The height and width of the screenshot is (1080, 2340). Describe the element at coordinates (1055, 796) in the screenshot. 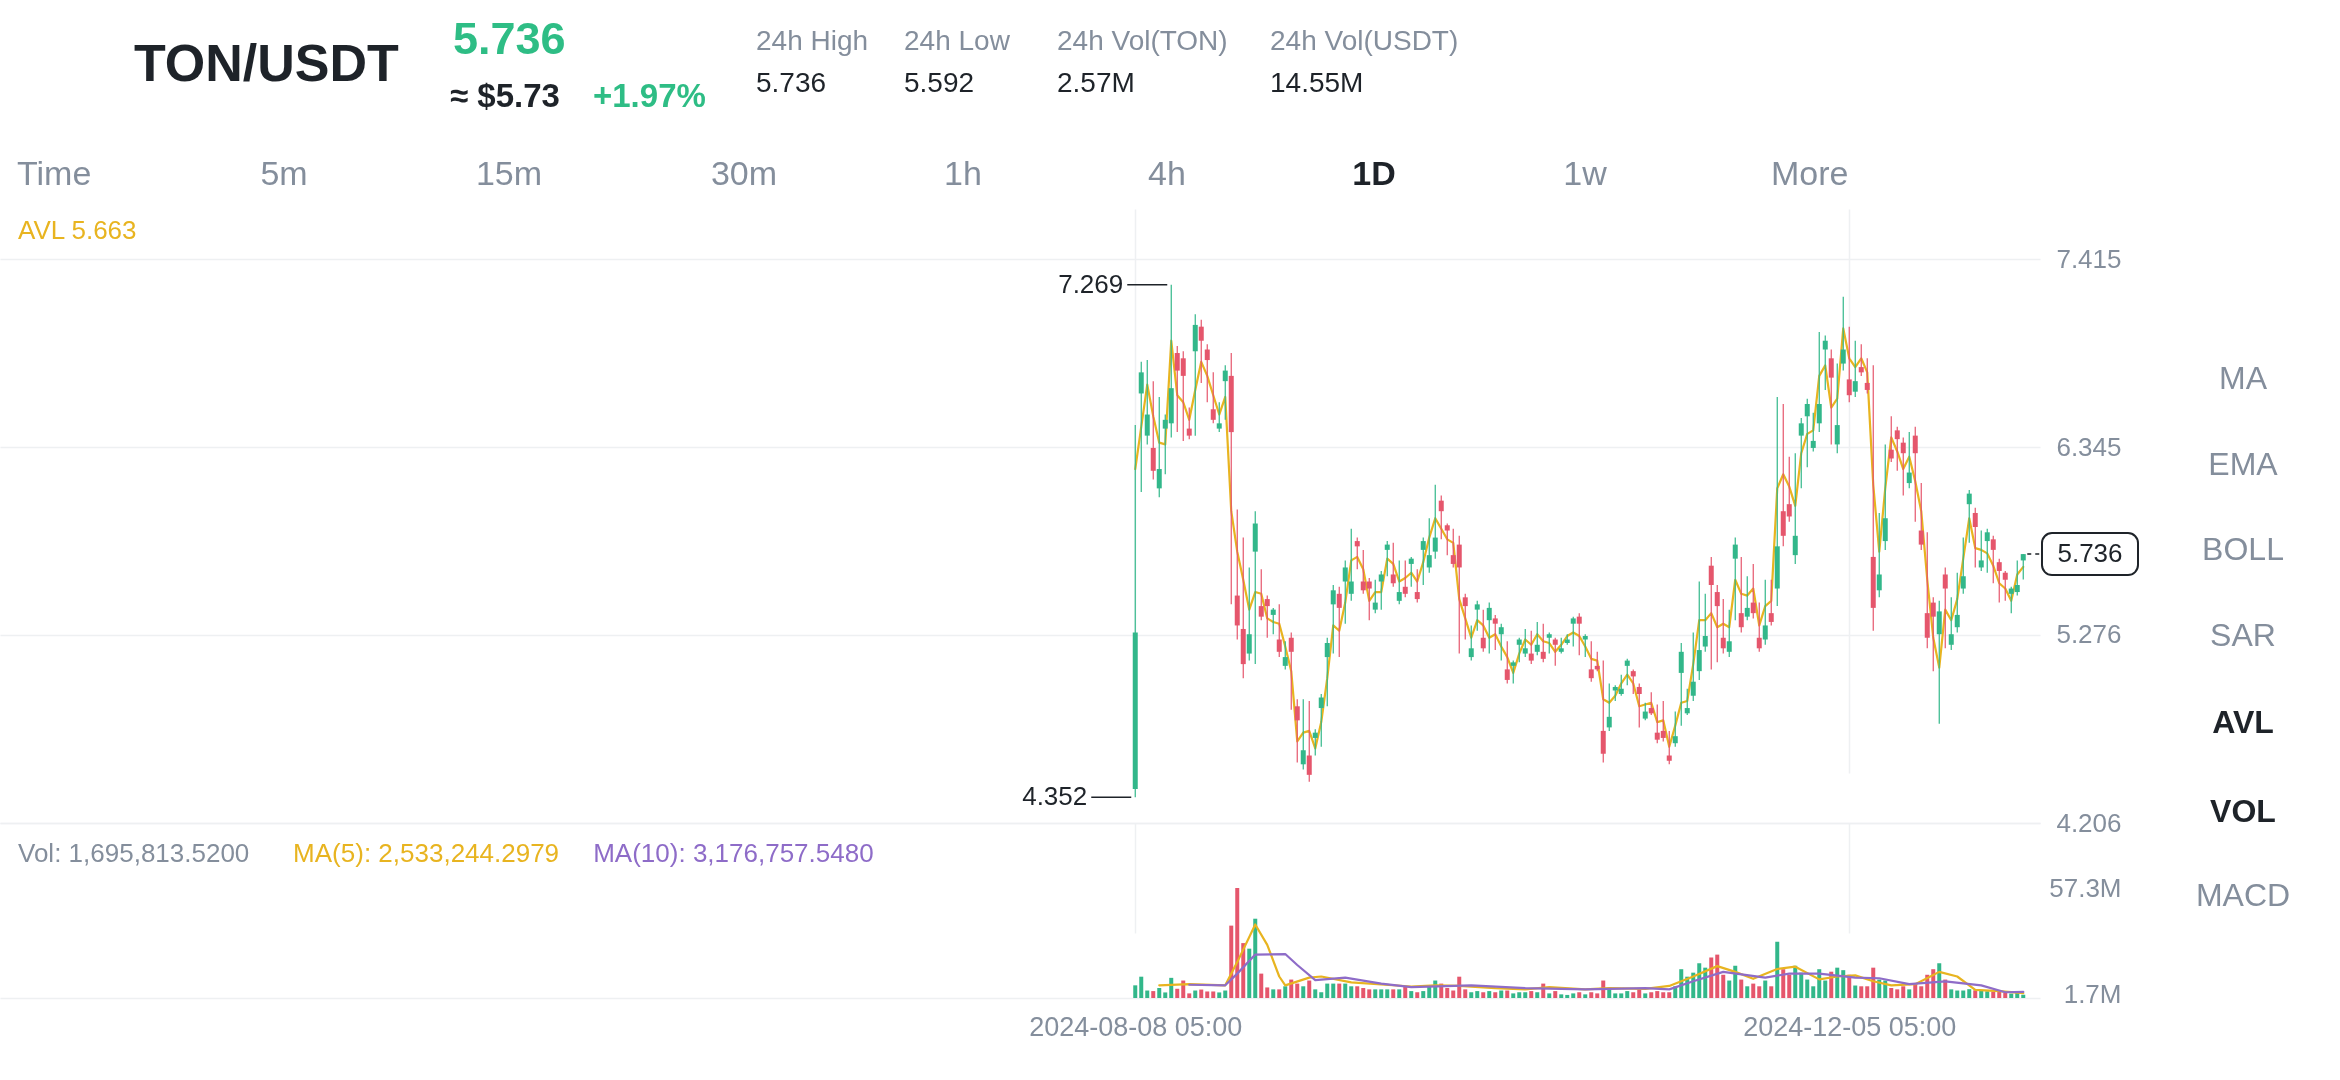

I see `annotation: 4.352` at that location.